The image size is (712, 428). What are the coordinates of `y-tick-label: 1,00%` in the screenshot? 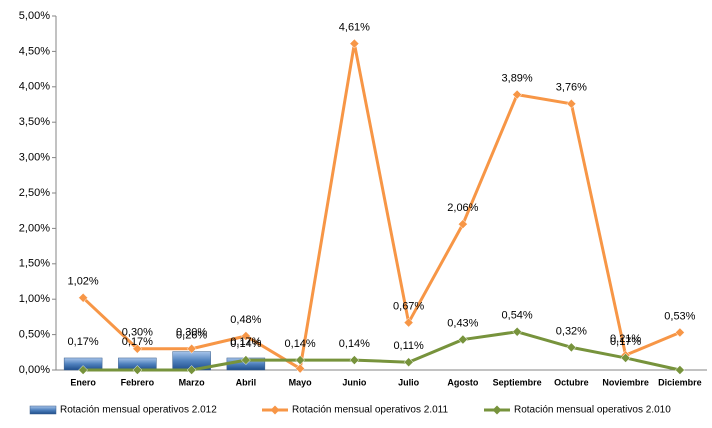 It's located at (34, 299).